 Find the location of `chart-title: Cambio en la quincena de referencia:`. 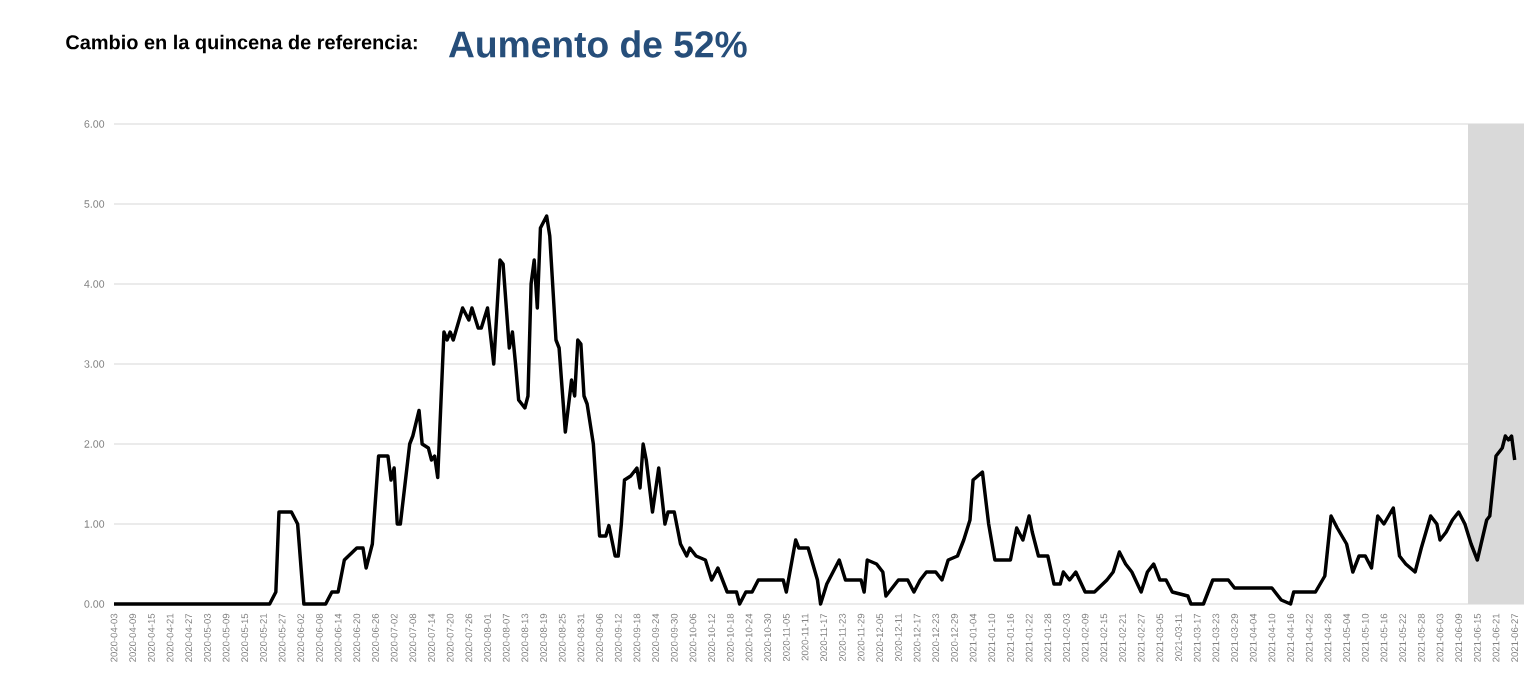

chart-title: Cambio en la quincena de referencia: is located at coordinates (241, 44).